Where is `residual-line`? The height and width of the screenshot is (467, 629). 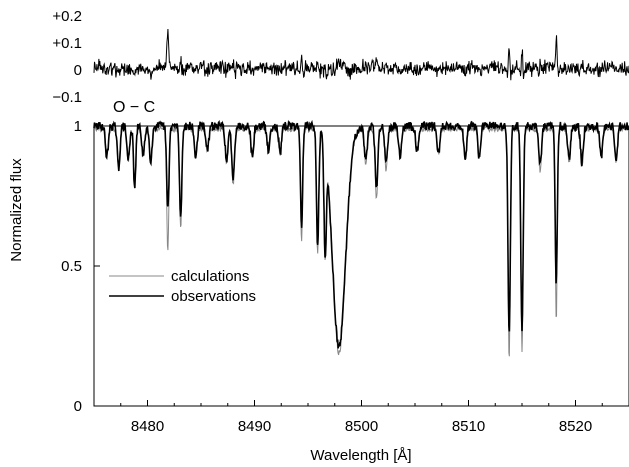 residual-line is located at coordinates (361, 55).